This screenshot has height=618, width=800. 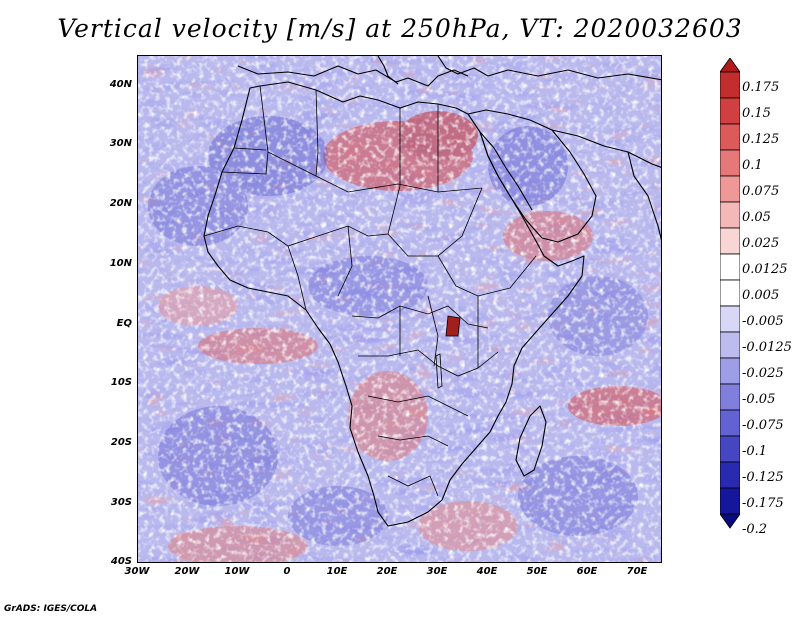 What do you see at coordinates (759, 399) in the screenshot?
I see `colorbar-label: -0.05` at bounding box center [759, 399].